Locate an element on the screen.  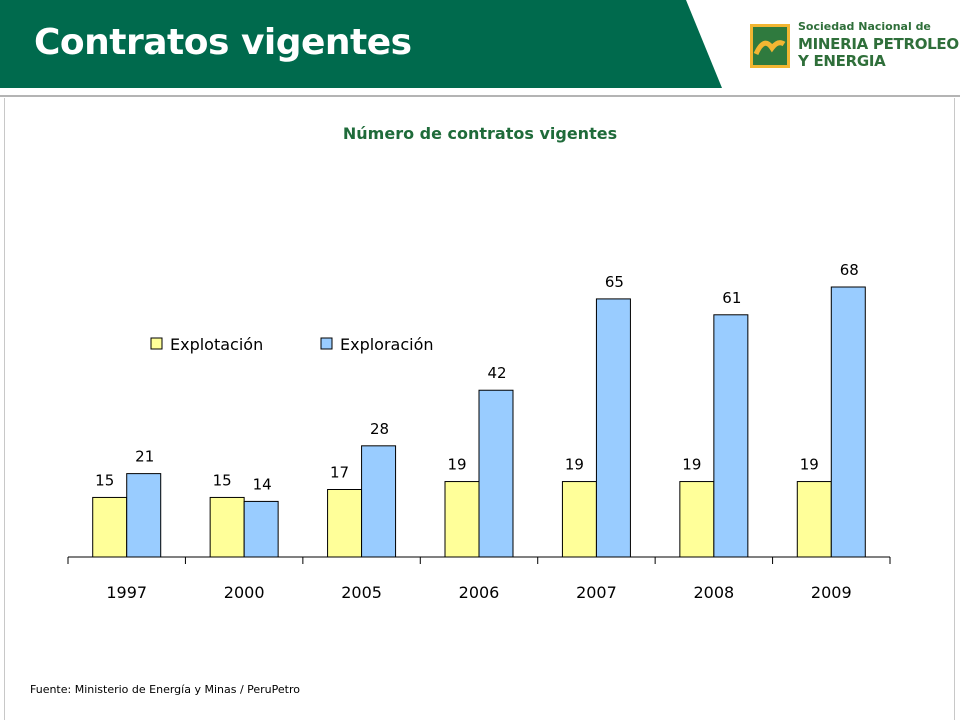
data-label-exploracion-2007: 65 is located at coordinates (614, 282).